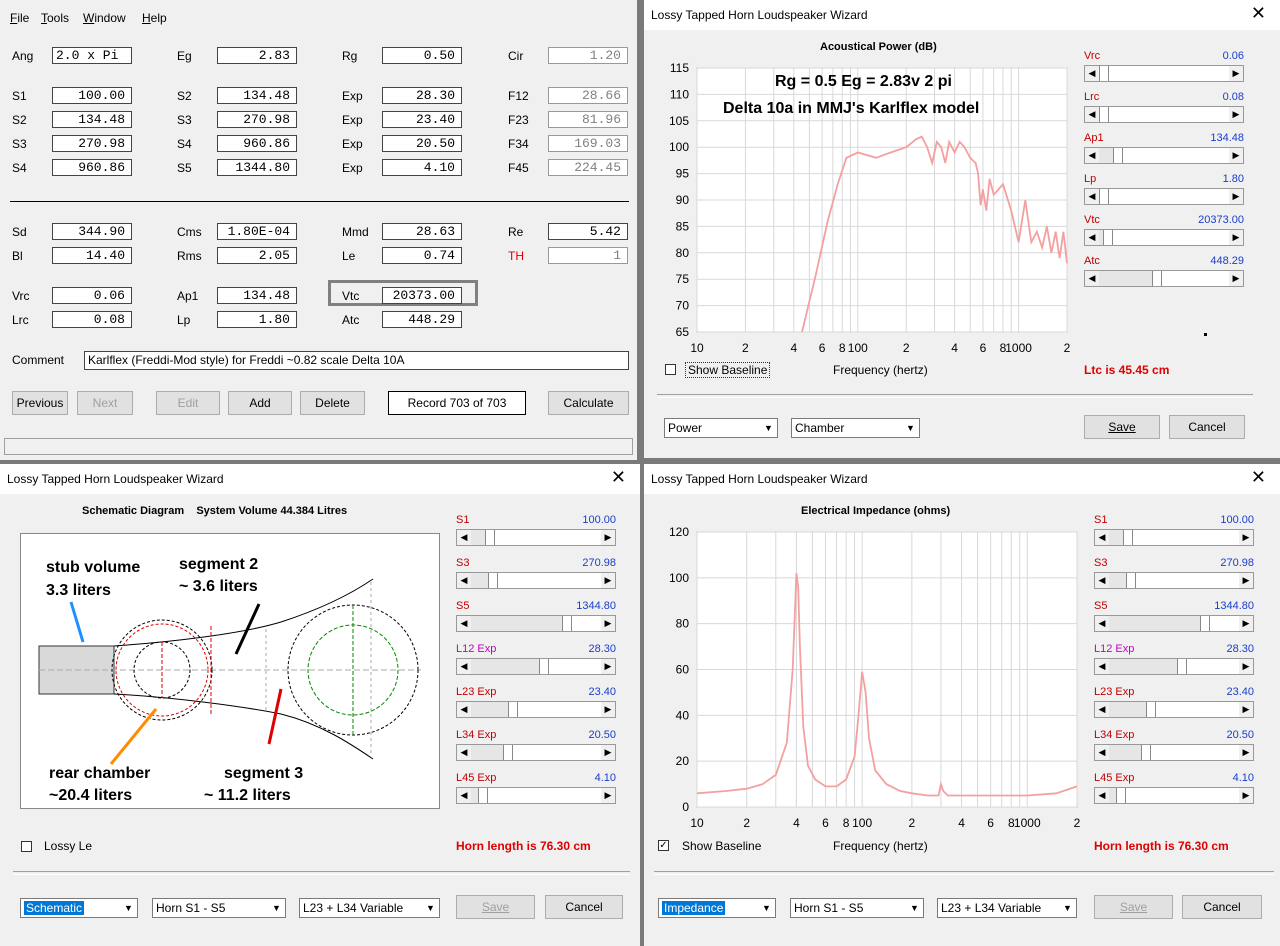 This screenshot has width=1280, height=946. I want to click on bl-field: 14.40, so click(92, 255).